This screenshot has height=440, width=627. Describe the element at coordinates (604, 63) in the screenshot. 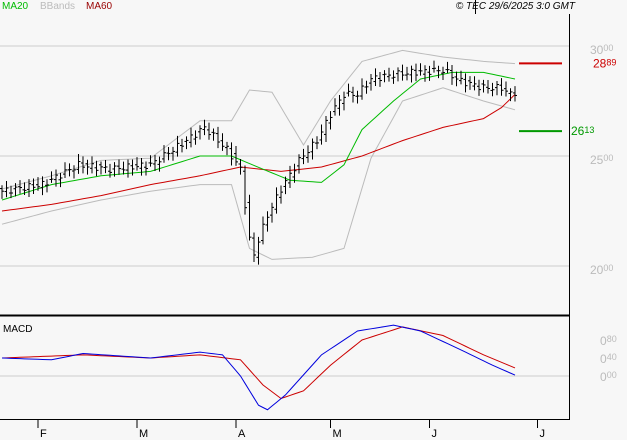

I see `price-level-label: 2889` at that location.